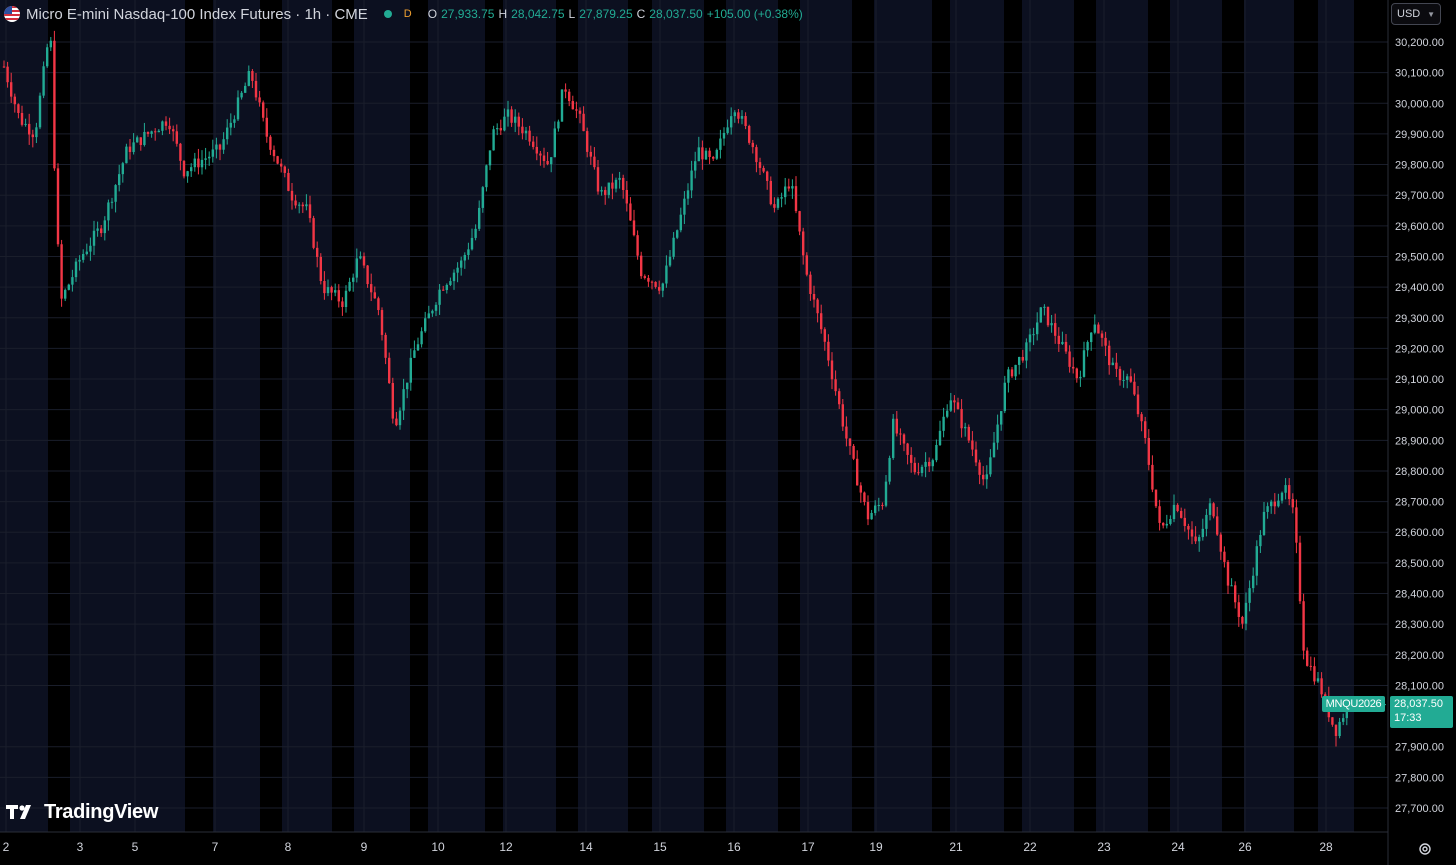 Image resolution: width=1456 pixels, height=865 pixels. I want to click on market-status-dot, so click(387, 14).